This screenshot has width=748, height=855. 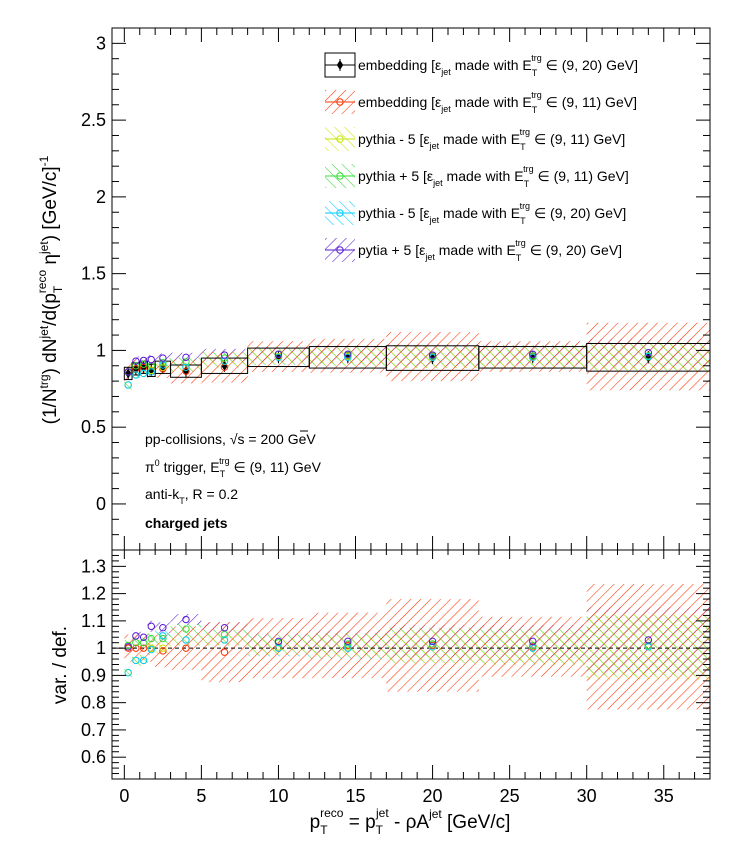 What do you see at coordinates (50, 203) in the screenshot?
I see `ylabel-part: ) [GeV/c]` at bounding box center [50, 203].